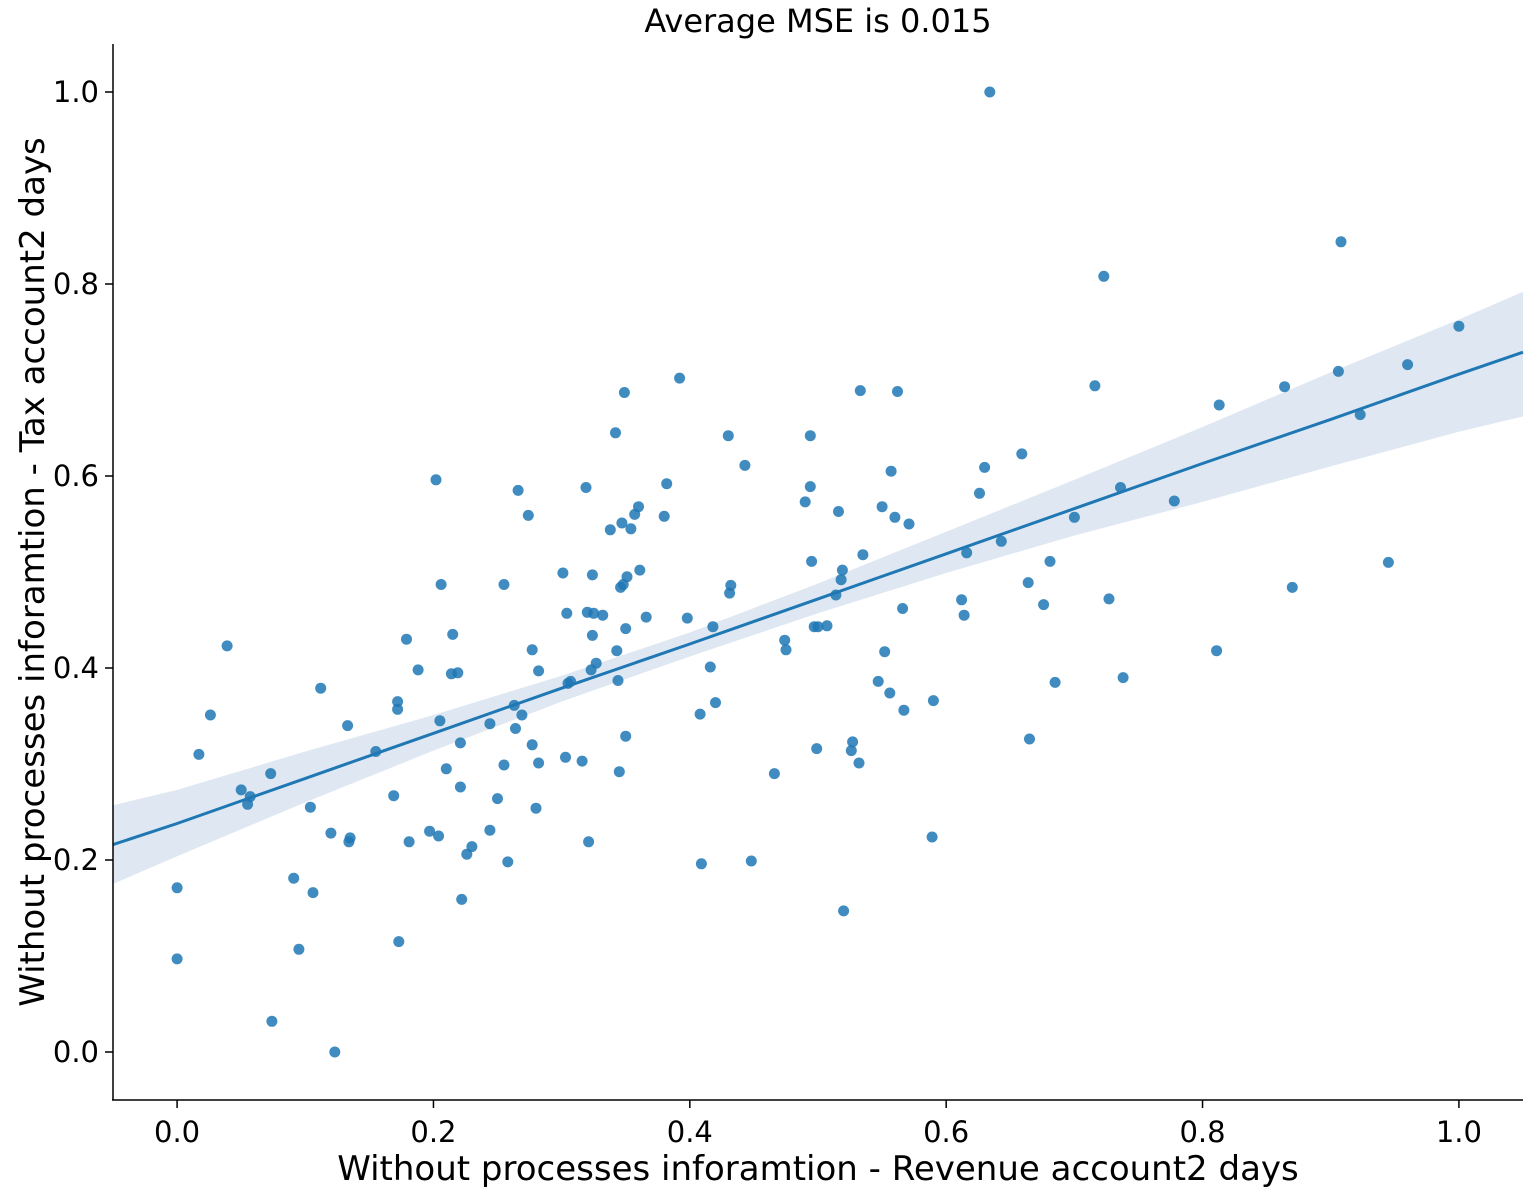  What do you see at coordinates (817, 21) in the screenshot?
I see `chart-title: Average MSE is 0.015` at bounding box center [817, 21].